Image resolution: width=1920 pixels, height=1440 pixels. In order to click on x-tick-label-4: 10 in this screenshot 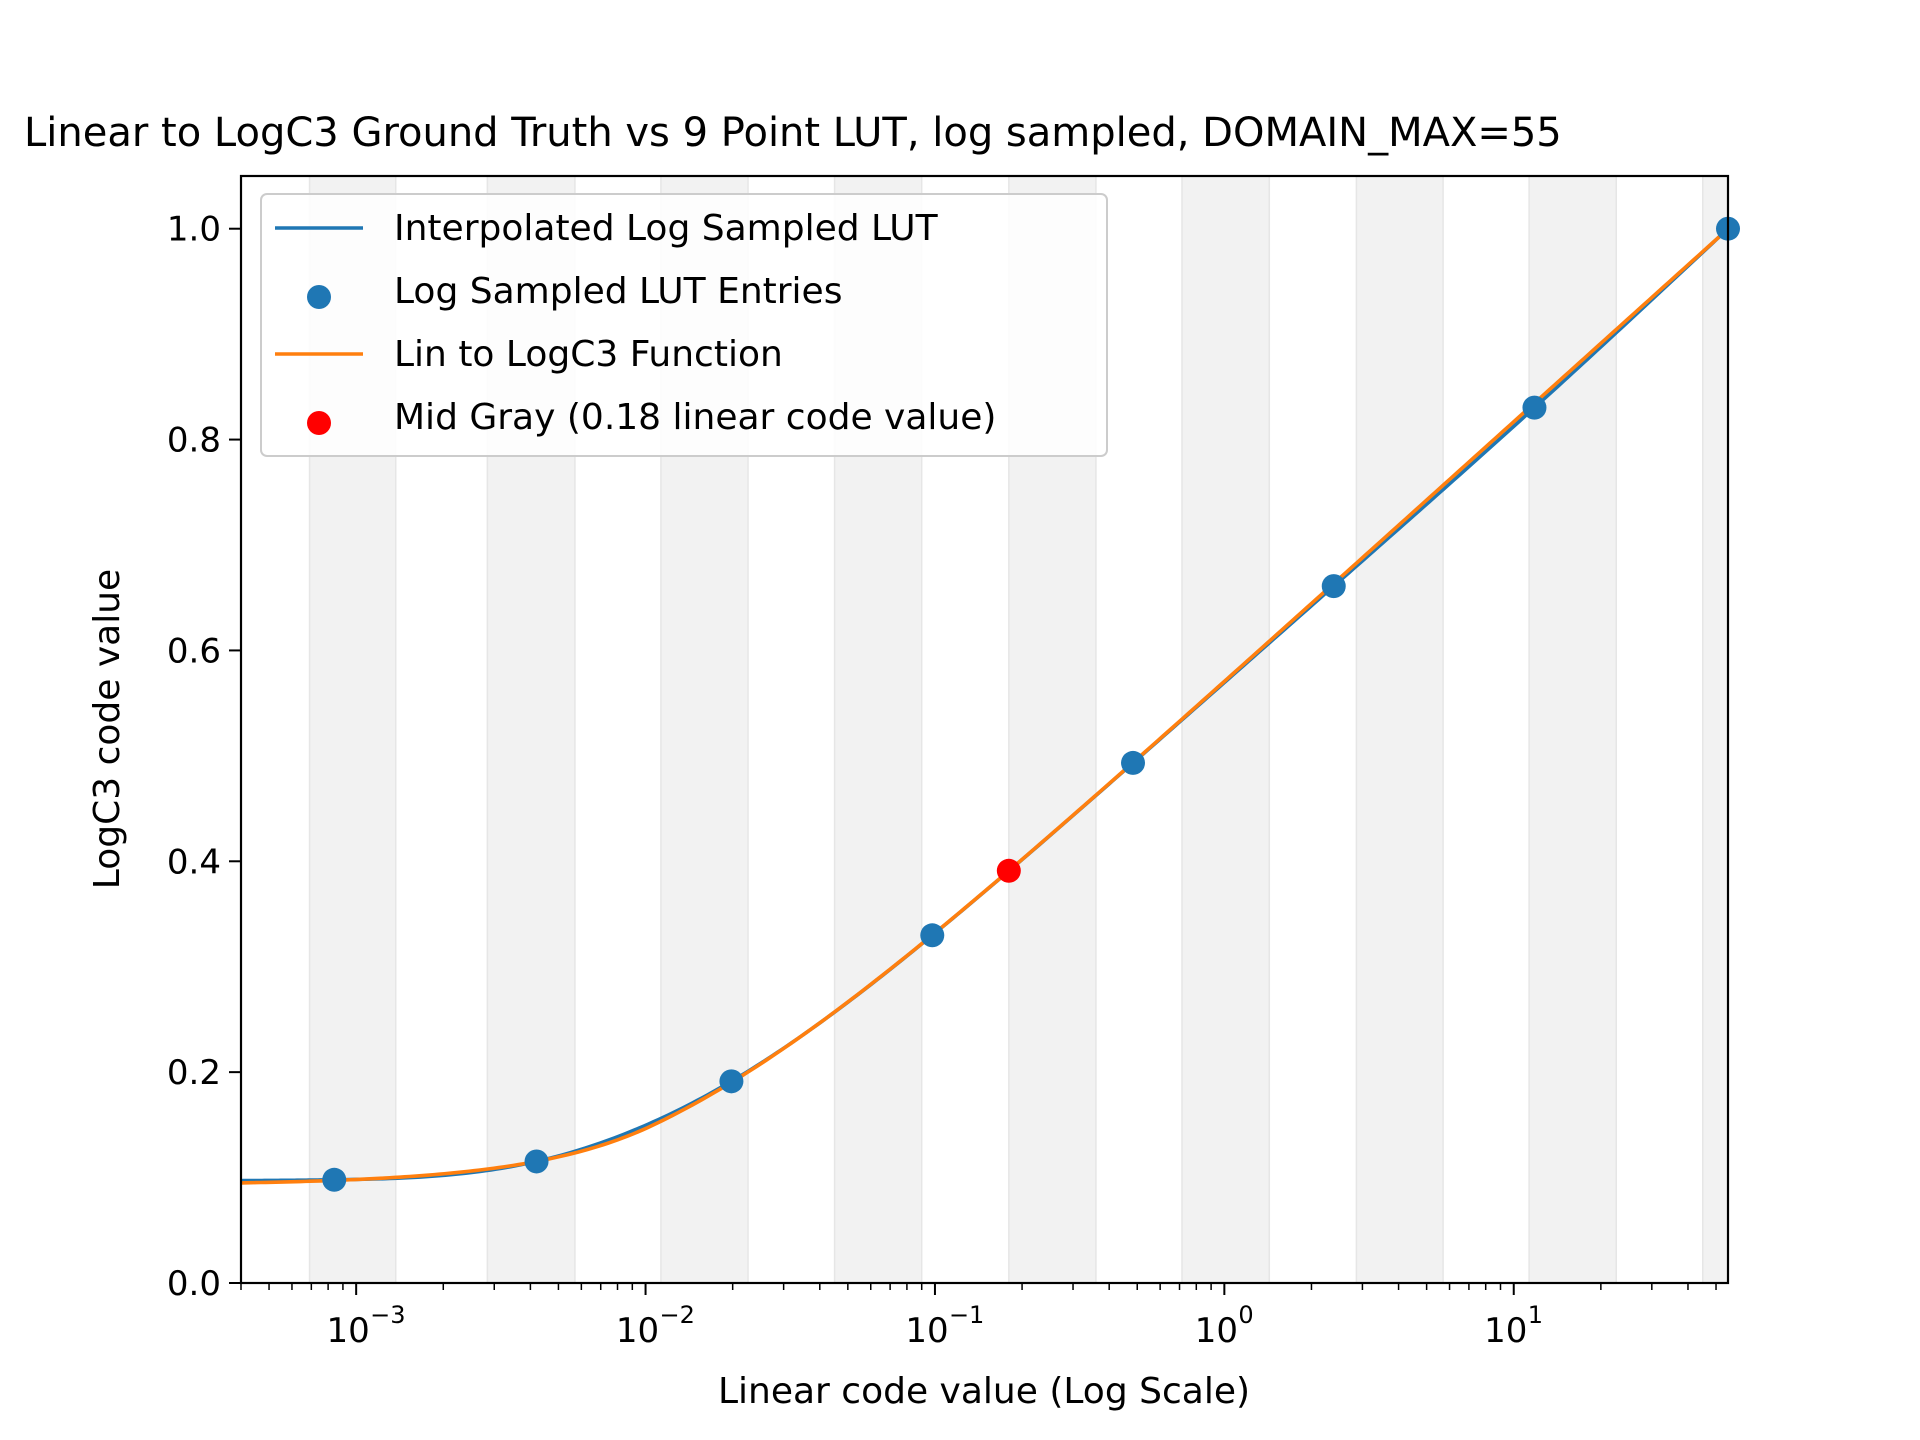, I will do `click(1505, 1331)`.